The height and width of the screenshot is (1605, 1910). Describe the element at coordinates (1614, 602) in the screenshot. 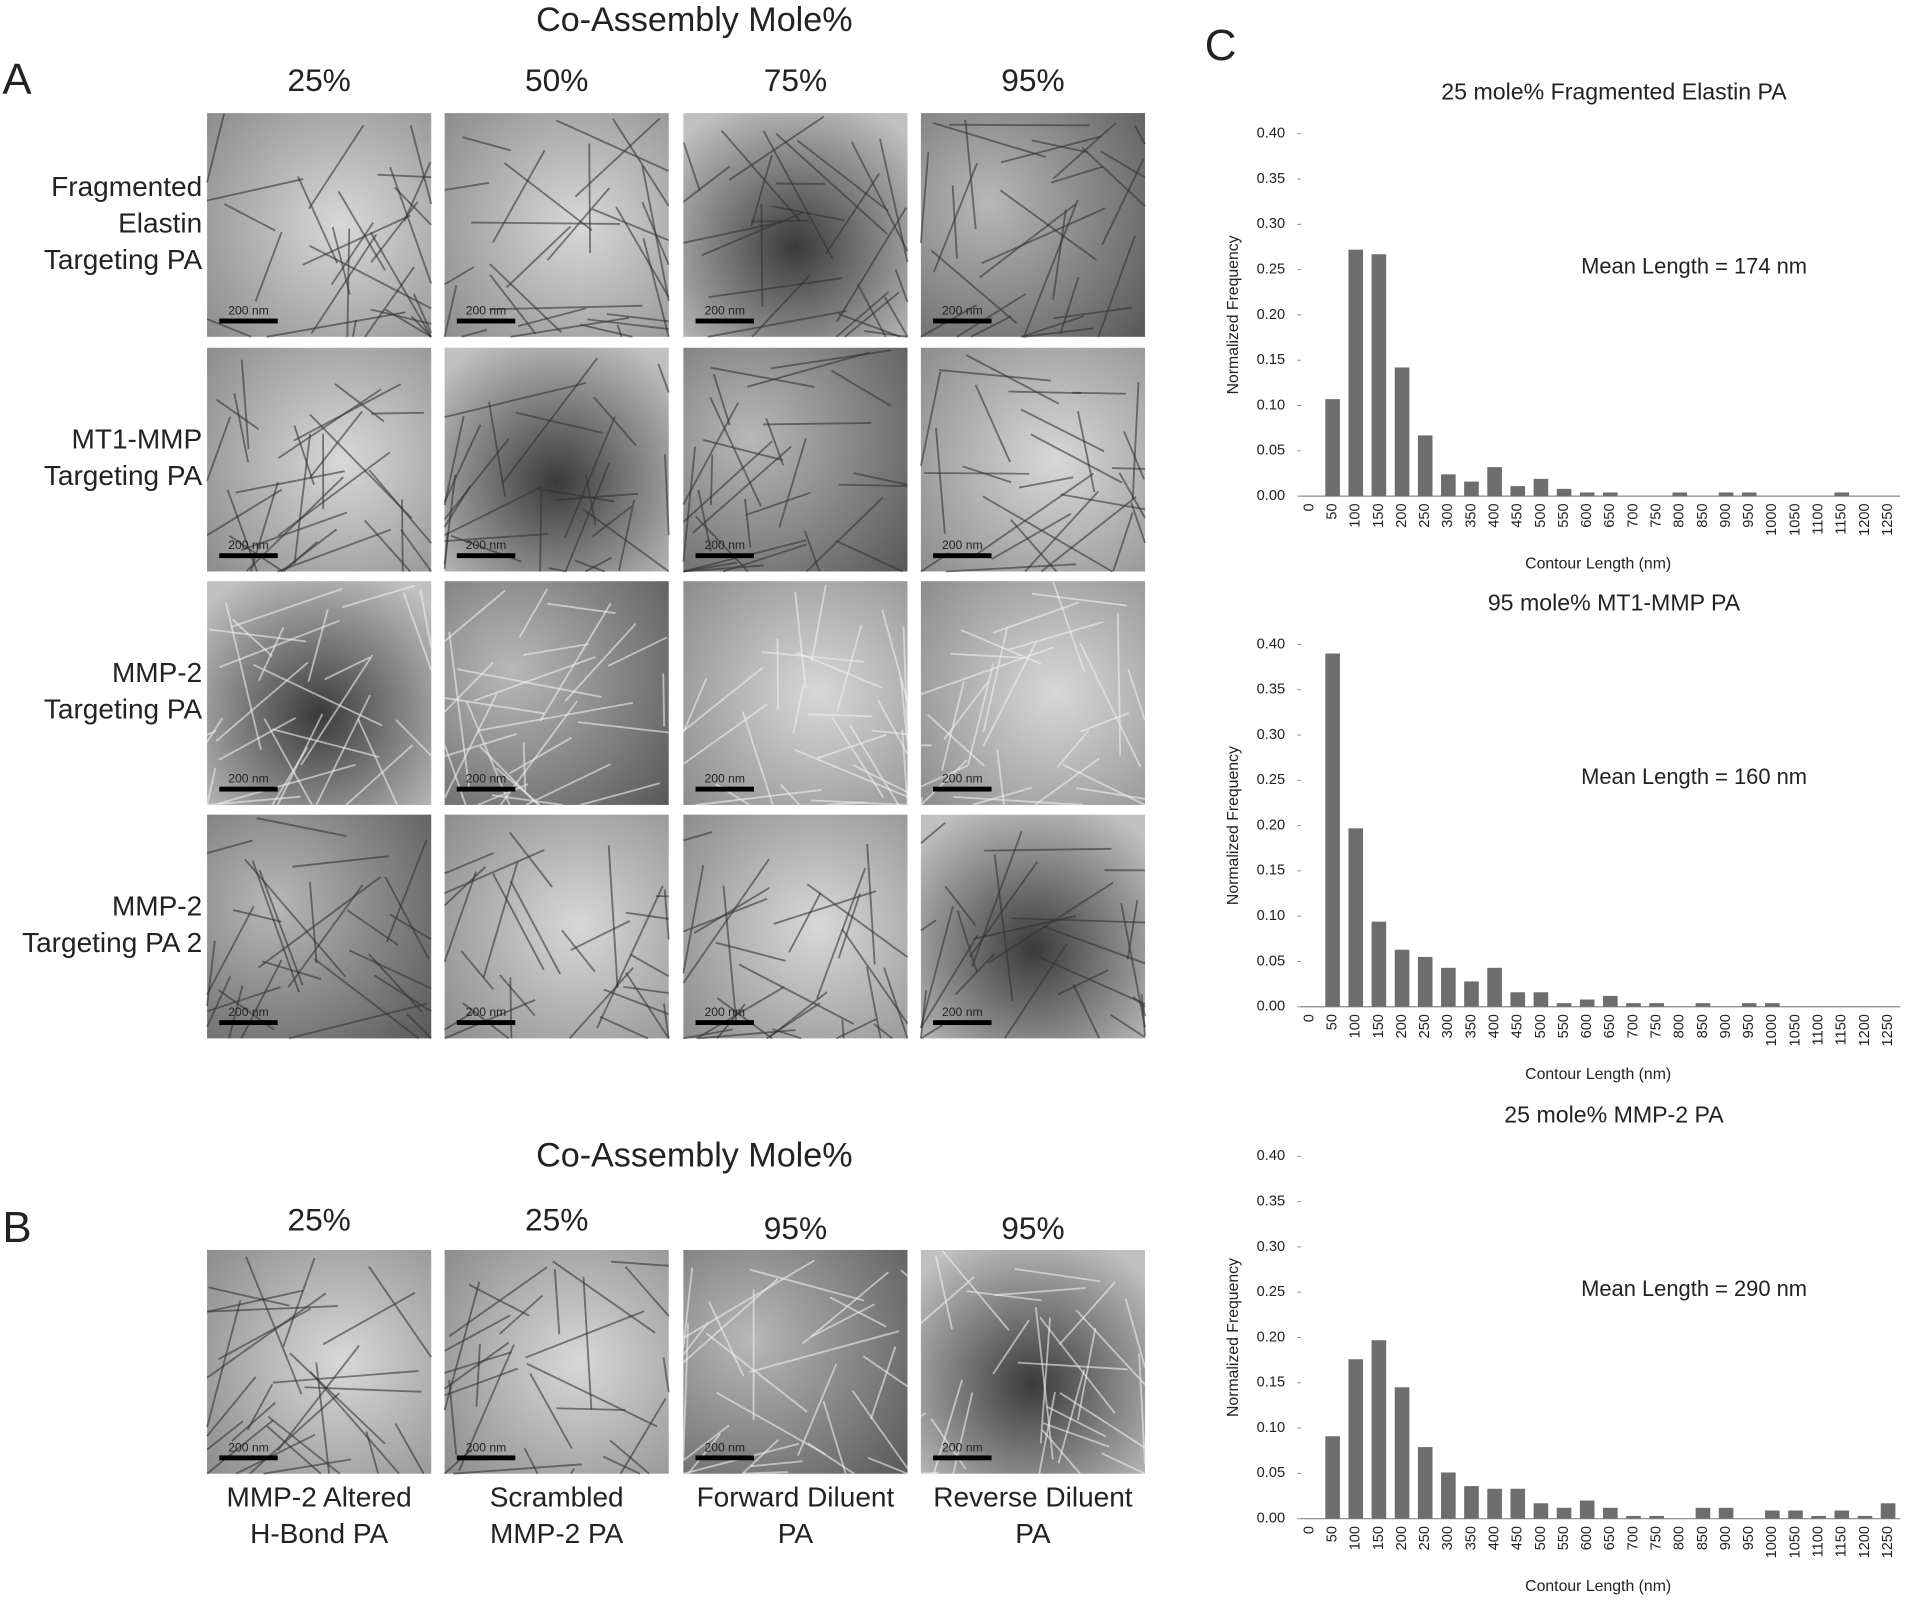

I see `chart-title: 95 mole% MT1-MMP PA` at that location.